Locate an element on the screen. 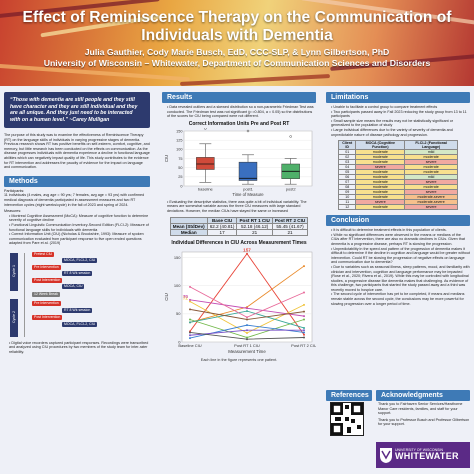 This screenshot has width=474, height=474. y-tick-label: 125 is located at coordinates (179, 140).